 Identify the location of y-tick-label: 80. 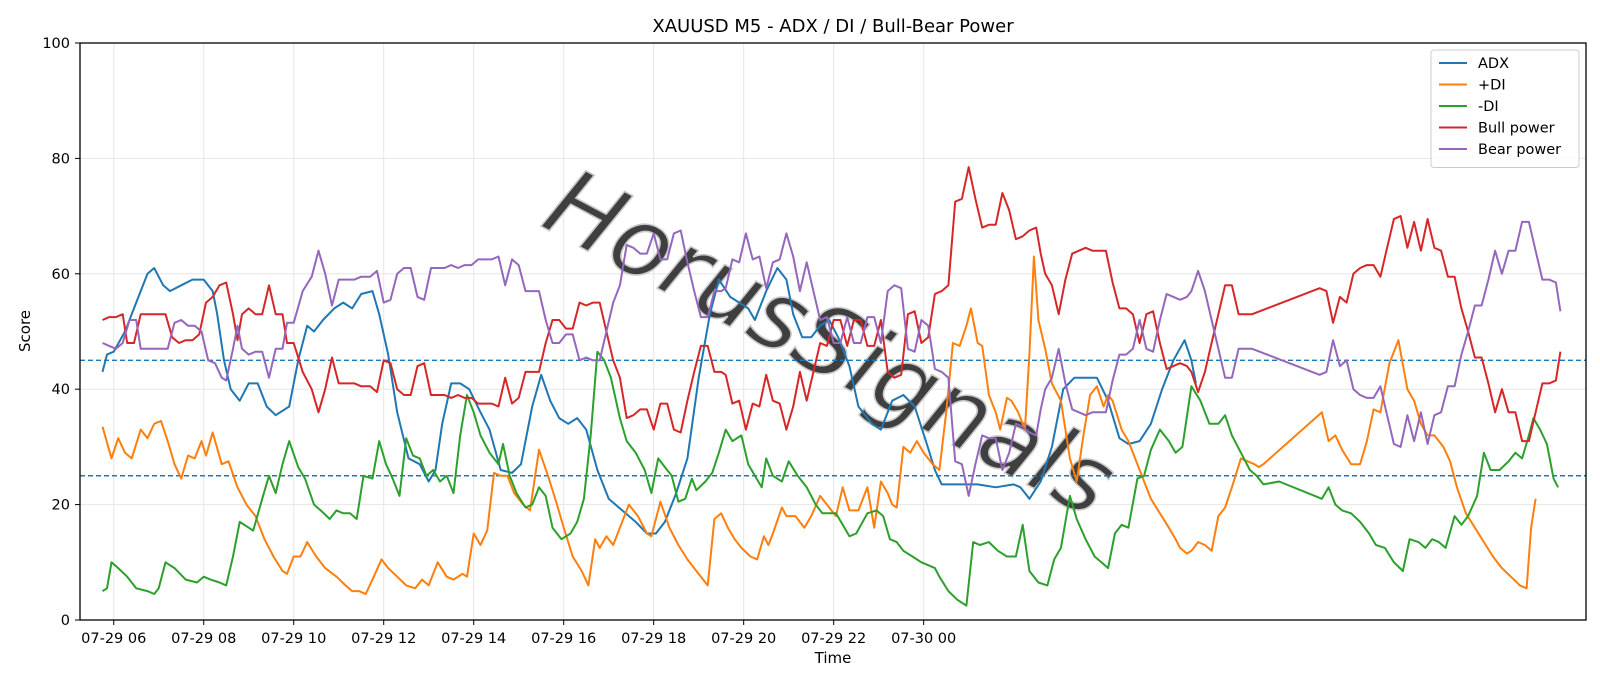
(61, 159).